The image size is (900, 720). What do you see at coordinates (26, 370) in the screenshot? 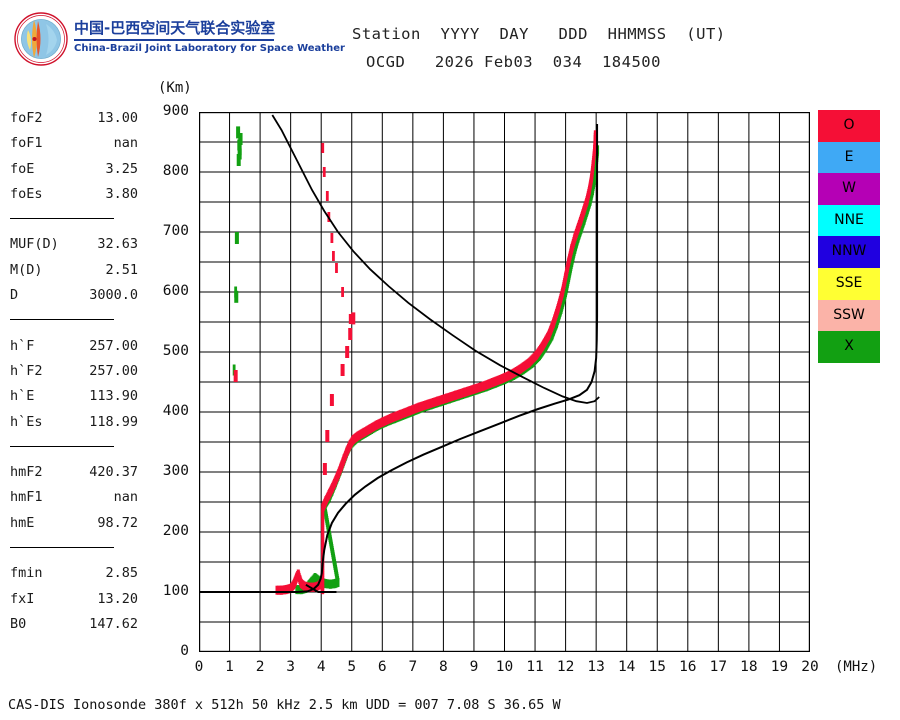
I see `param-name: h`F2` at bounding box center [26, 370].